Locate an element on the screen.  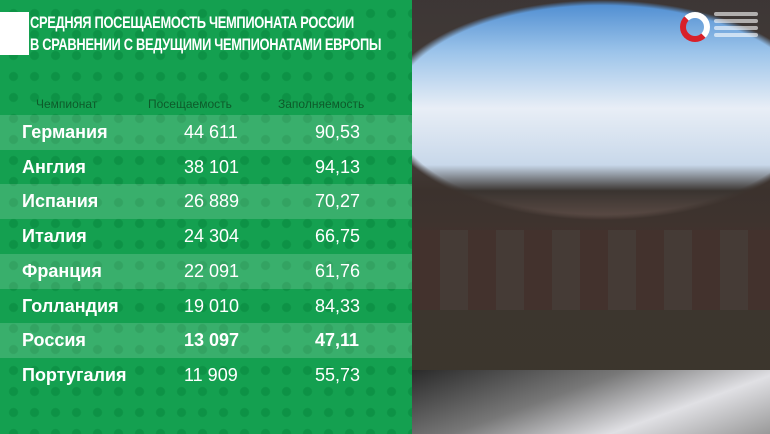
foreground-fans is located at coordinates (591, 402).